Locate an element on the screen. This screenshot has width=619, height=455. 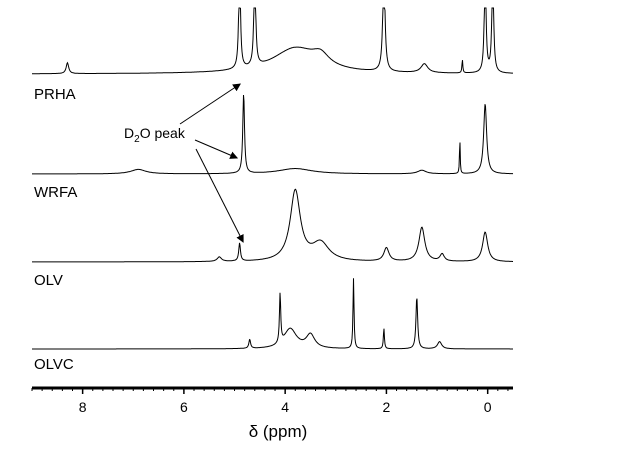
annotation-arrows is located at coordinates (211, 163).